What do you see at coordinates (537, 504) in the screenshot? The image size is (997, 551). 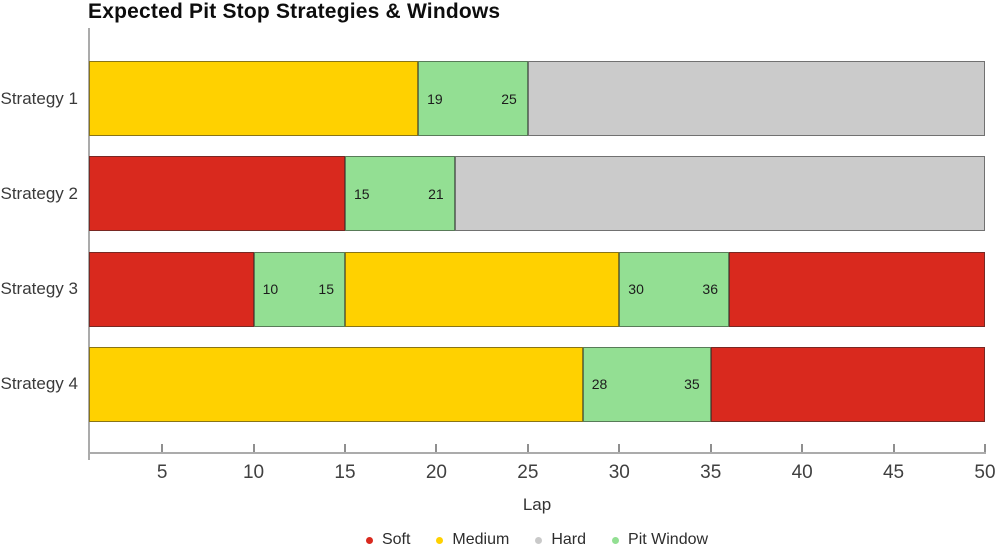 I see `x-axis-title: Lap` at bounding box center [537, 504].